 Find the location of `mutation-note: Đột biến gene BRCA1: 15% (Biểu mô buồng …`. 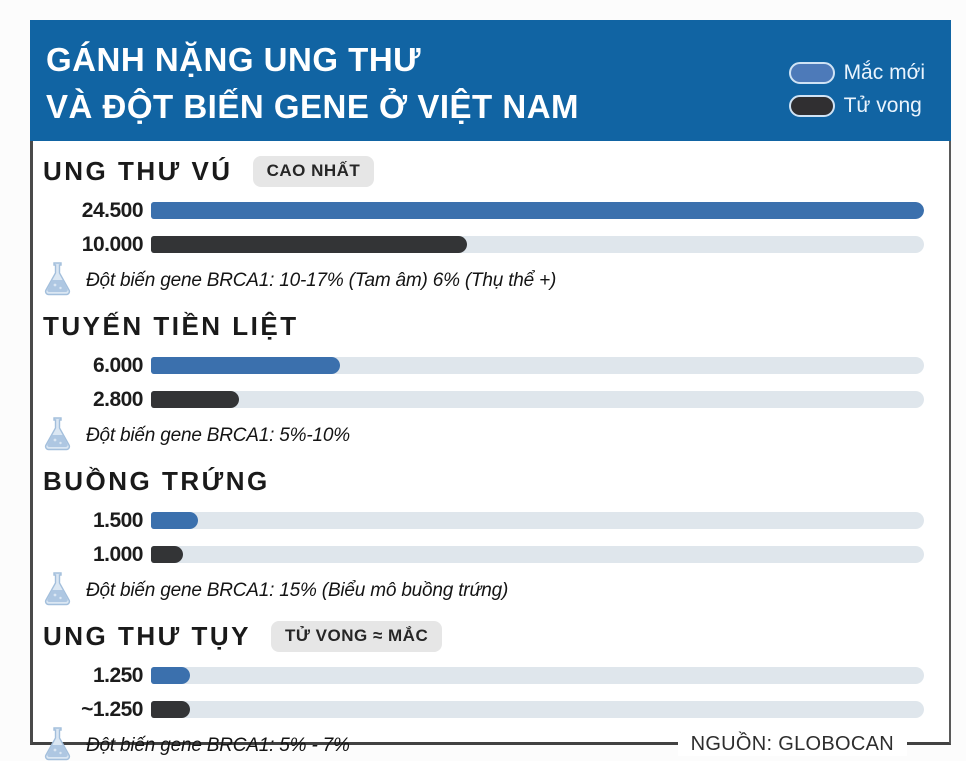

mutation-note: Đột biến gene BRCA1: 15% (Biểu mô buồng … is located at coordinates (297, 590).